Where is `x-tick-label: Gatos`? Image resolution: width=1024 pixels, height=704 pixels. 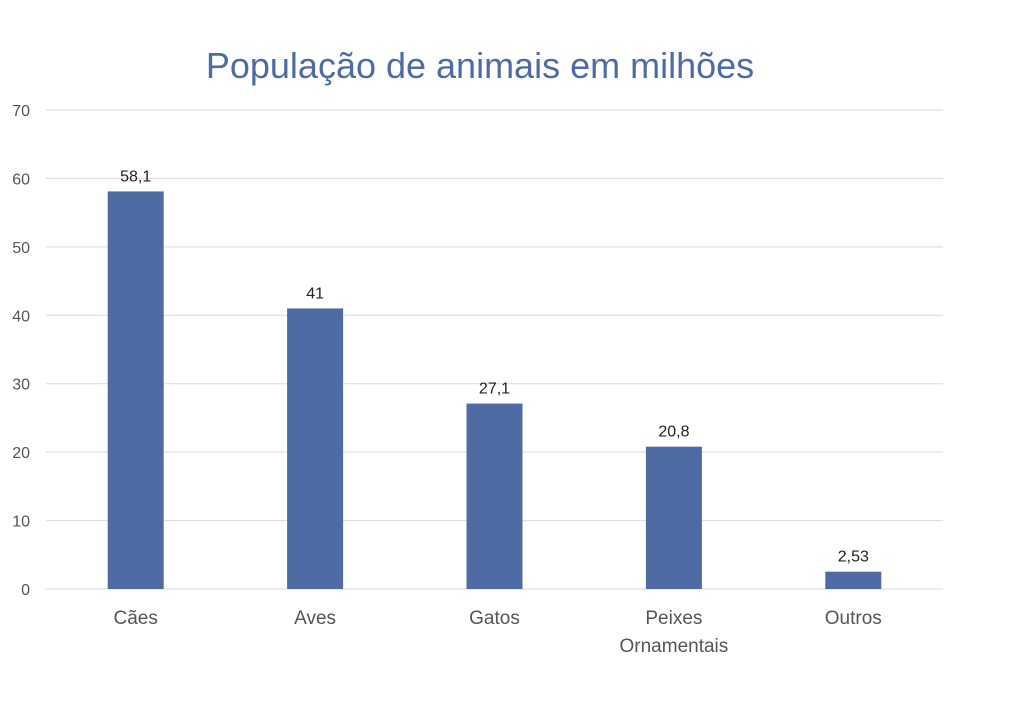
x-tick-label: Gatos is located at coordinates (494, 618).